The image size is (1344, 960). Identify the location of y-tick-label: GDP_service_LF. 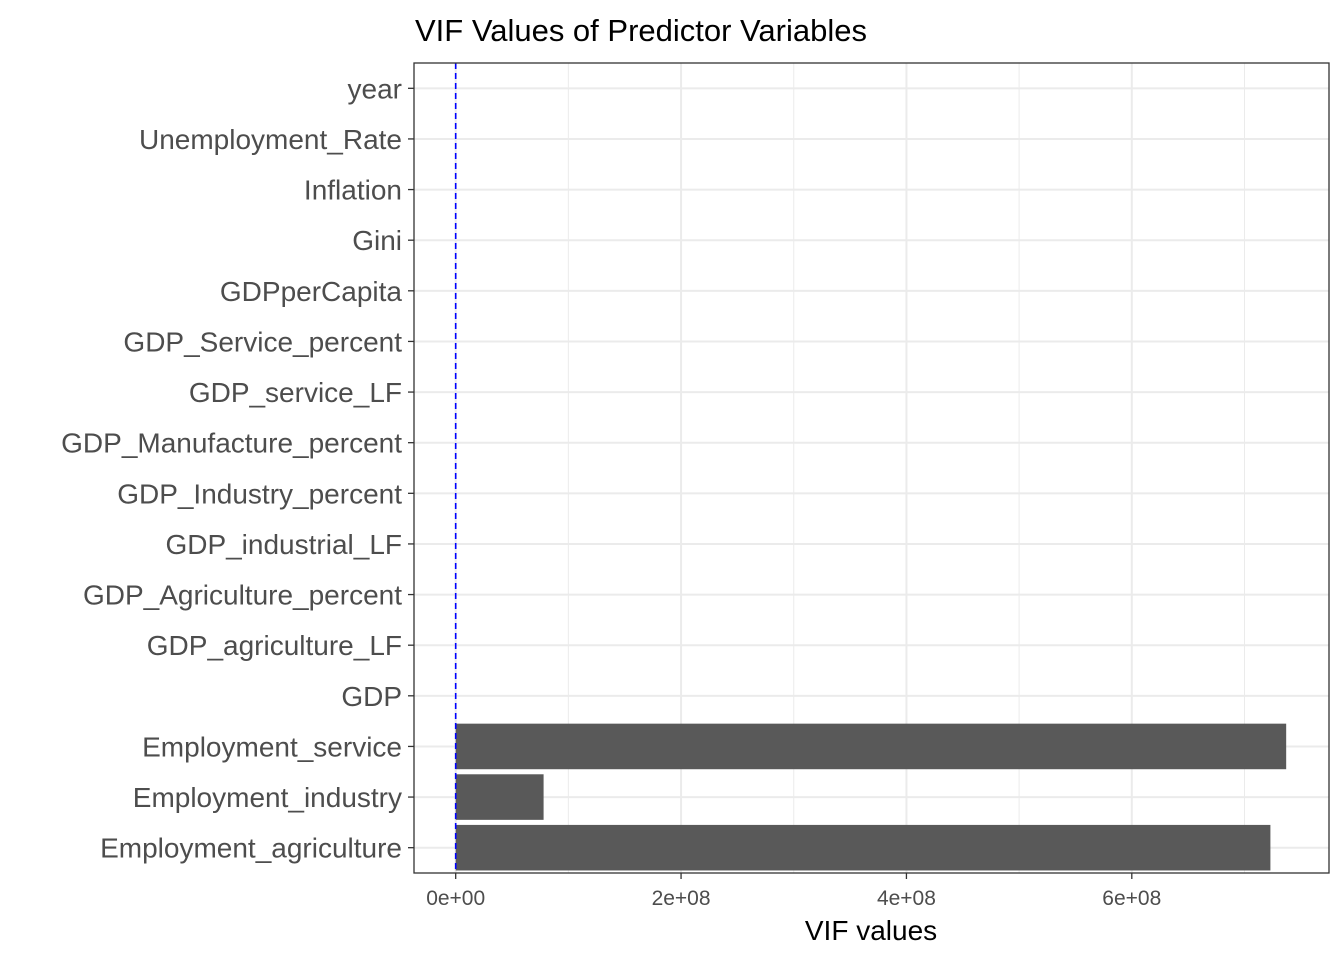
(295, 392).